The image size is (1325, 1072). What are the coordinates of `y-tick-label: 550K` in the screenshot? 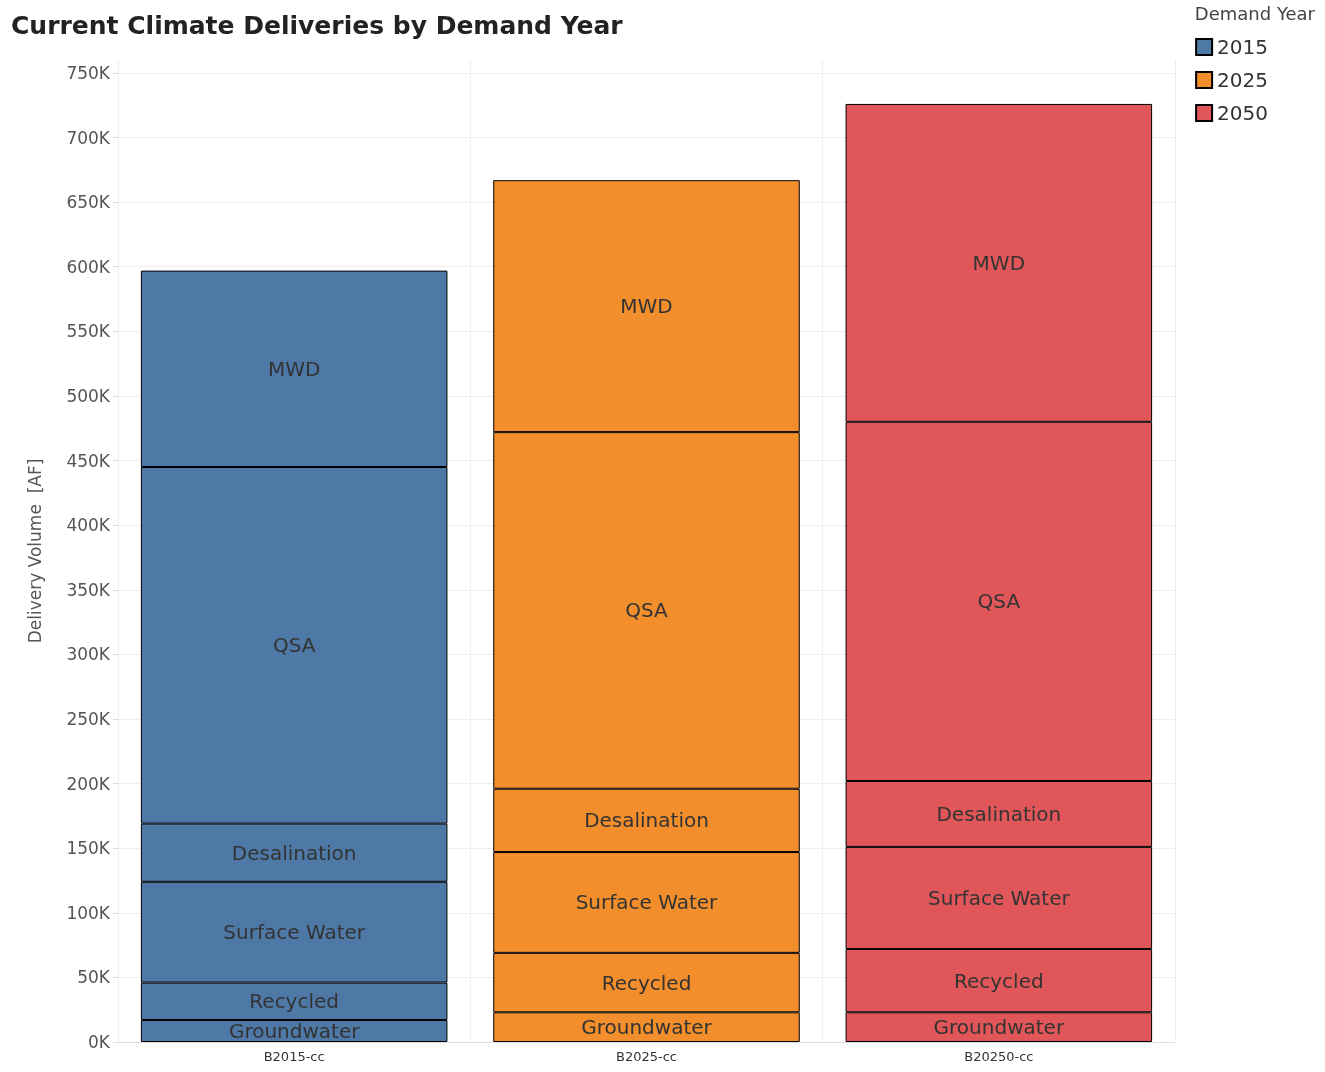 It's located at (88, 331).